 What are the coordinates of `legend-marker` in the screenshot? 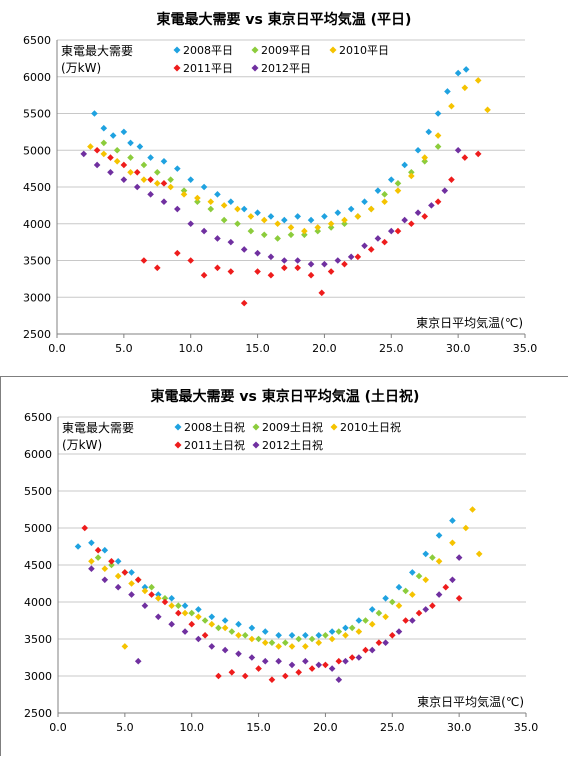 It's located at (177, 50).